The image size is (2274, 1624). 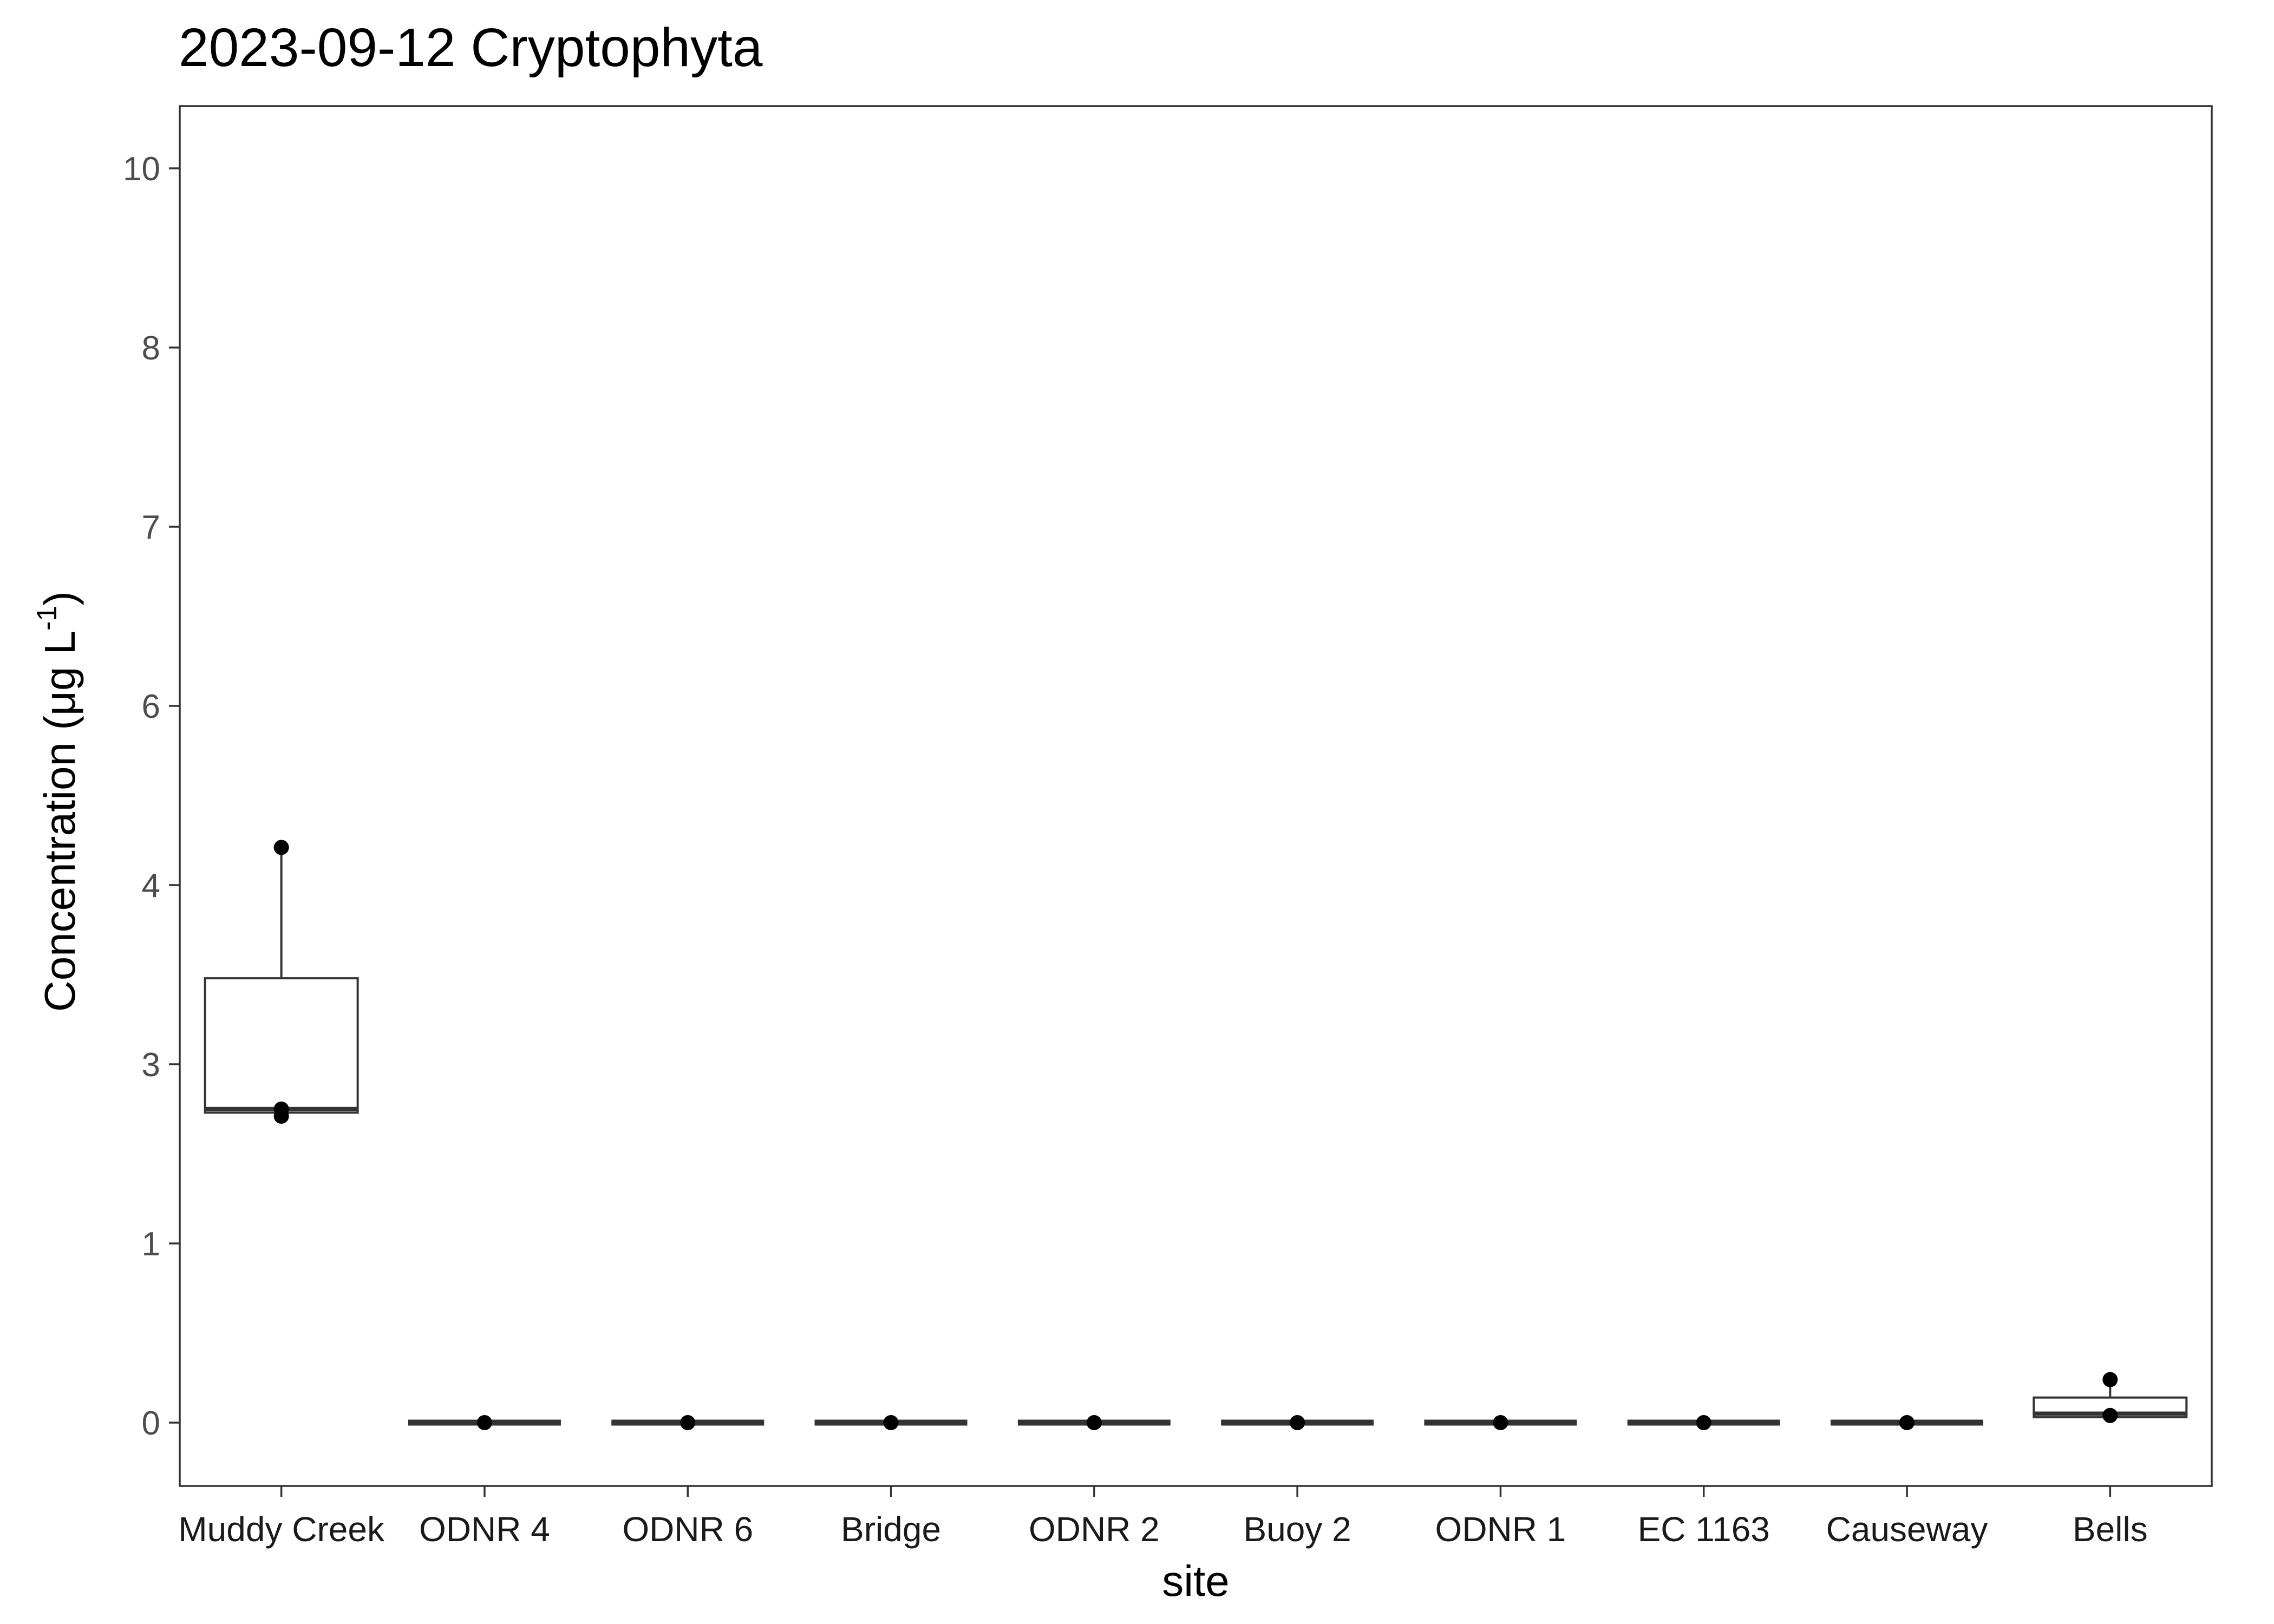 I want to click on chart-title: 2023-09-12 Cryptophyta, so click(x=471, y=47).